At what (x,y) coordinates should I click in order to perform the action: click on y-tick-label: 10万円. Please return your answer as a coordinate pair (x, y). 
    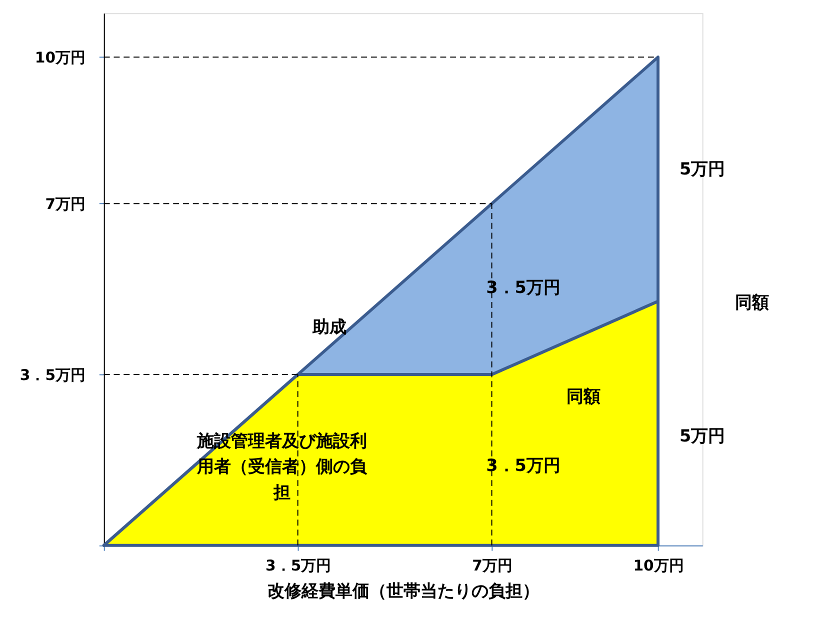
    Looking at the image, I should click on (60, 58).